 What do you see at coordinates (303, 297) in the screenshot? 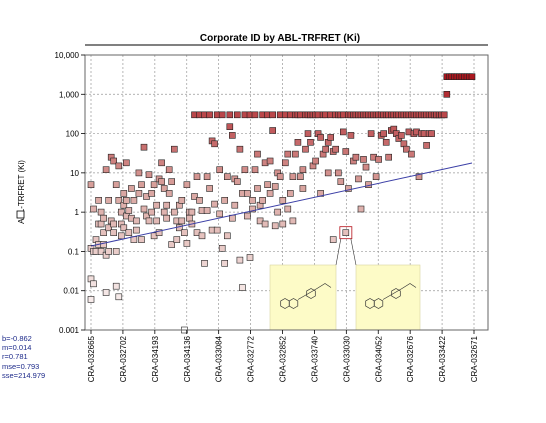
I see `structure-panel-left` at bounding box center [303, 297].